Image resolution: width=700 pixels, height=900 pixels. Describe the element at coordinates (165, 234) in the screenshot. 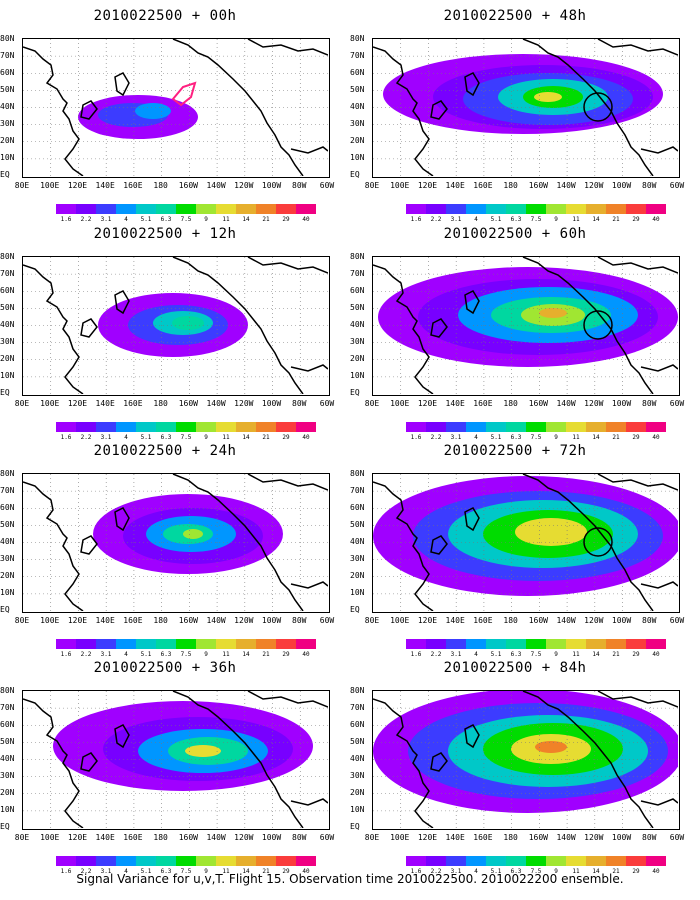

I see `panel-title: 2010022500 + 12h` at that location.